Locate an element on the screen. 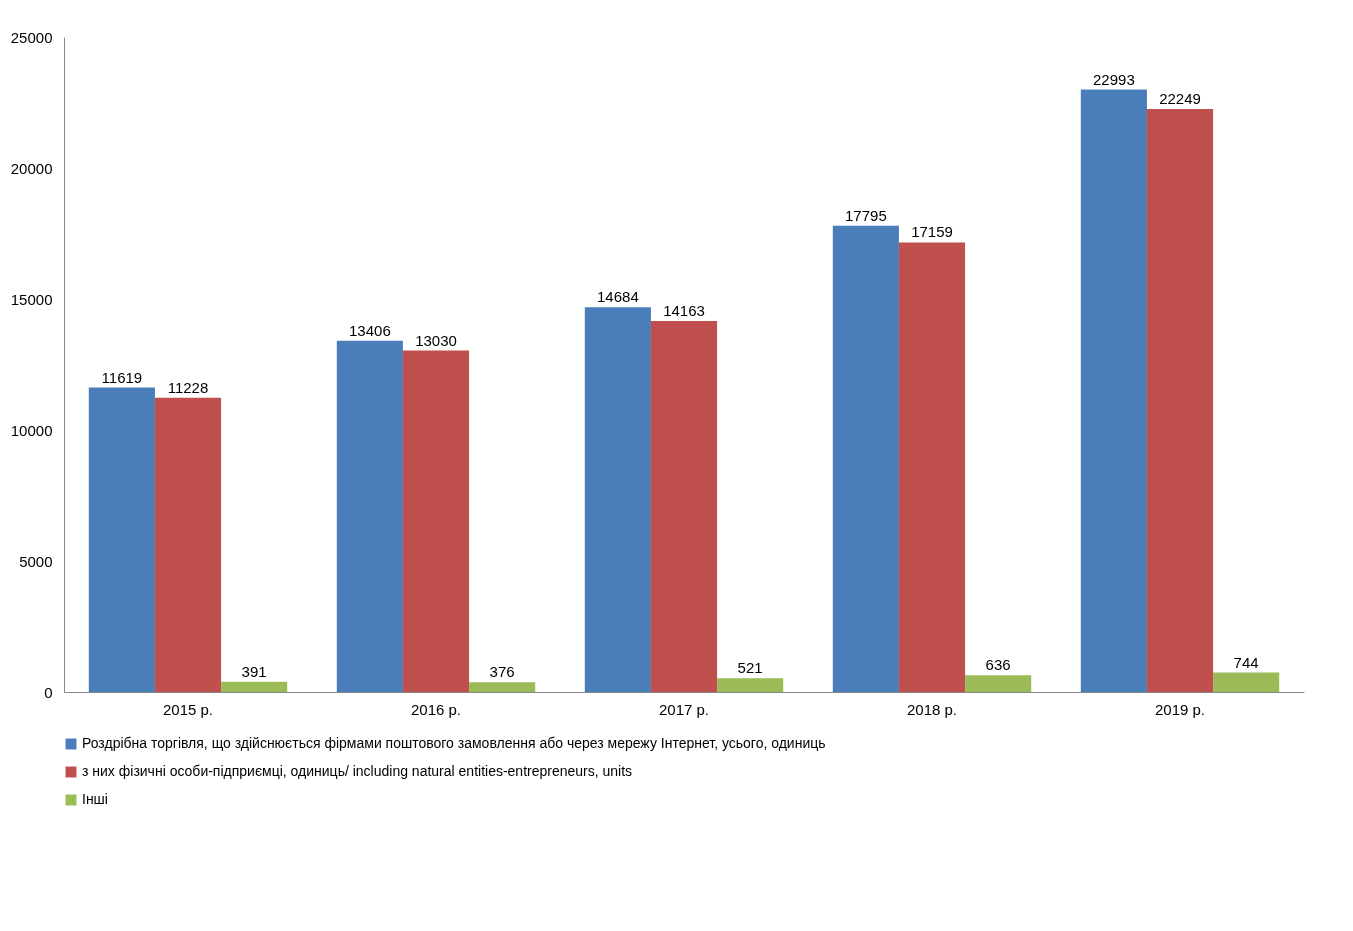  x-tick-label: 2019 р. is located at coordinates (1180, 709).